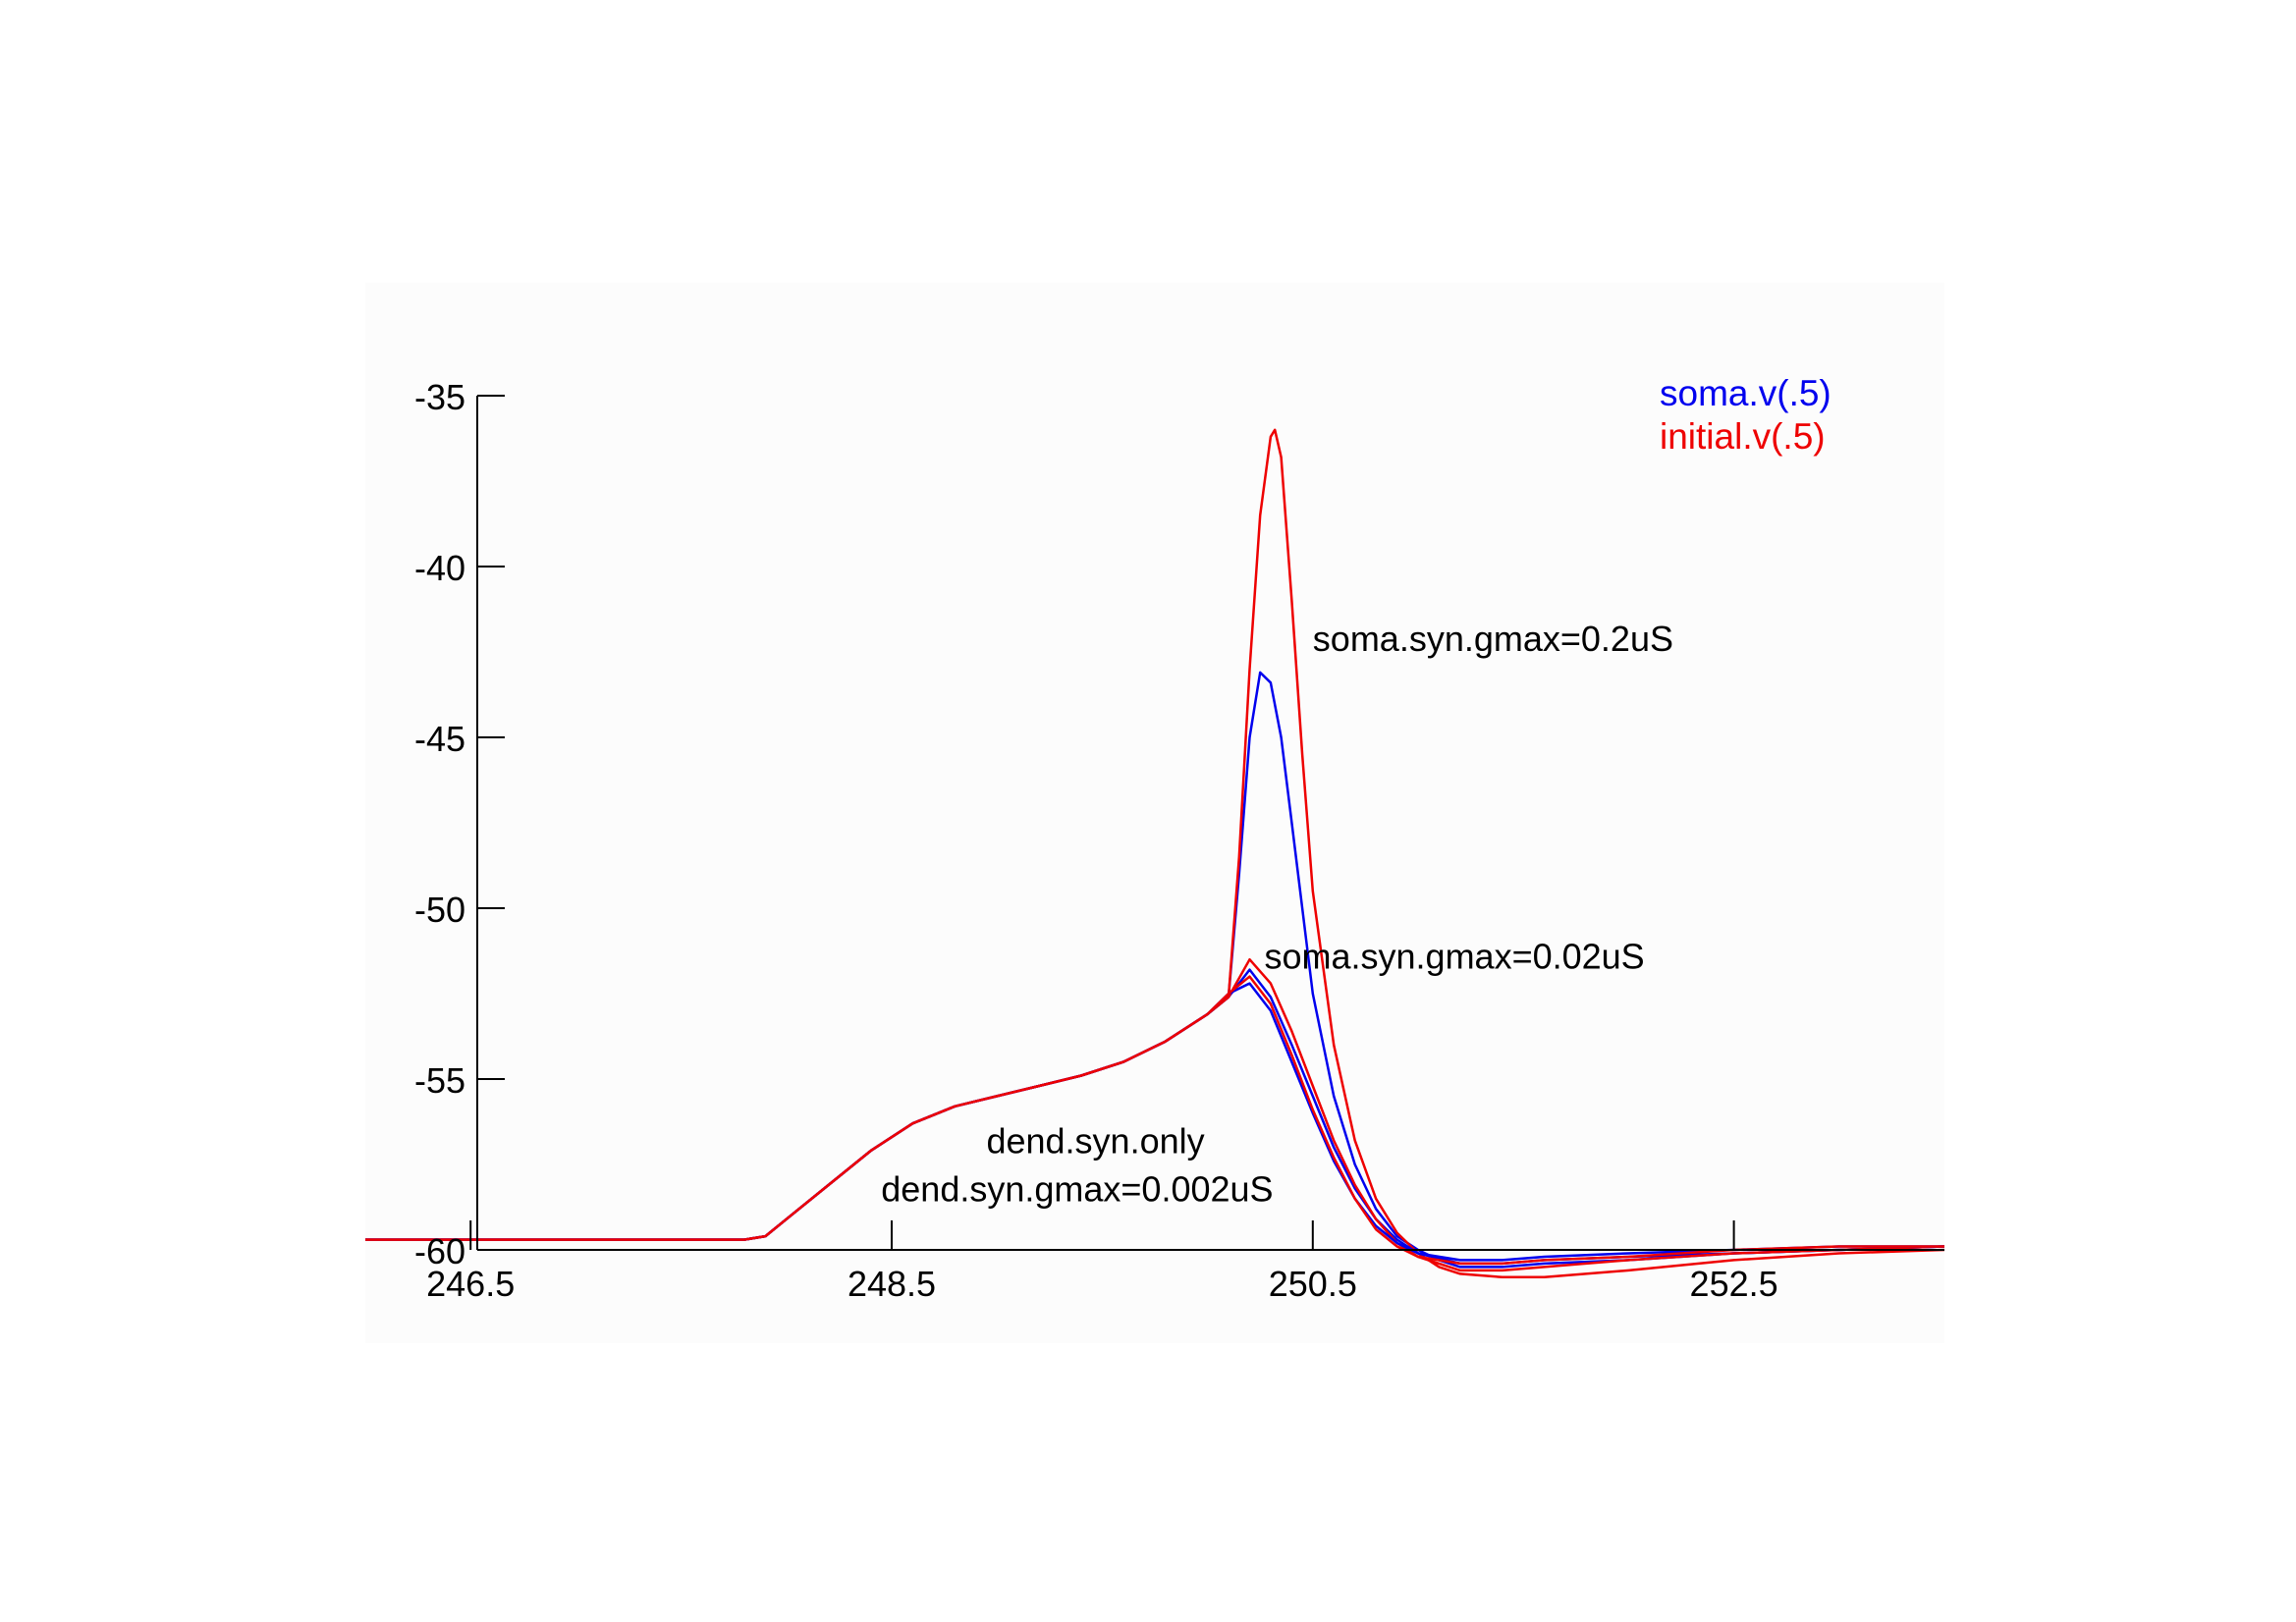  I want to click on annotation-label: soma.syn.gmax=0.02uS, so click(1454, 957).